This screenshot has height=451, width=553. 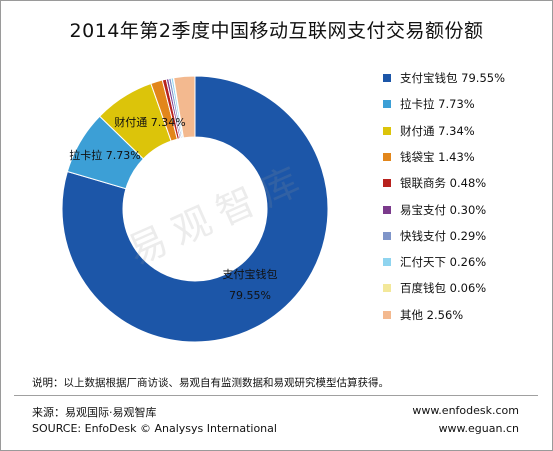 What do you see at coordinates (443, 209) in the screenshot?
I see `legend-label: 易宝支付 0.30%` at bounding box center [443, 209].